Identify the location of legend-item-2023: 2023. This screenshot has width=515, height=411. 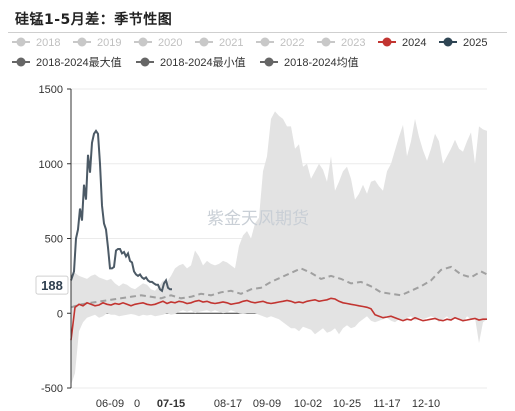
(341, 43).